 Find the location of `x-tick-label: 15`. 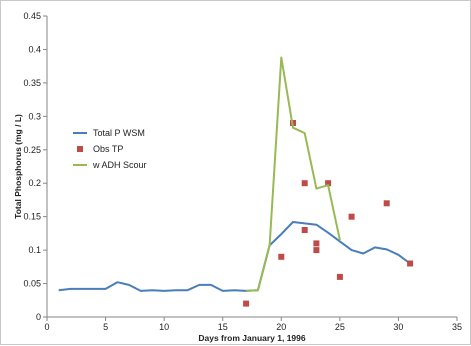

x-tick-label: 15 is located at coordinates (223, 327).